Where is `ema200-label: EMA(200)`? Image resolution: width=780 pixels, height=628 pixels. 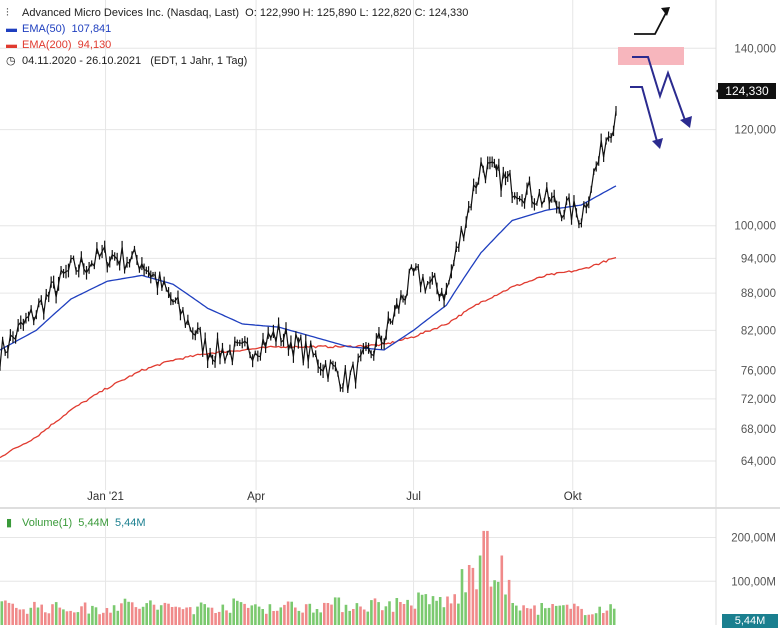 ema200-label: EMA(200) is located at coordinates (47, 45).